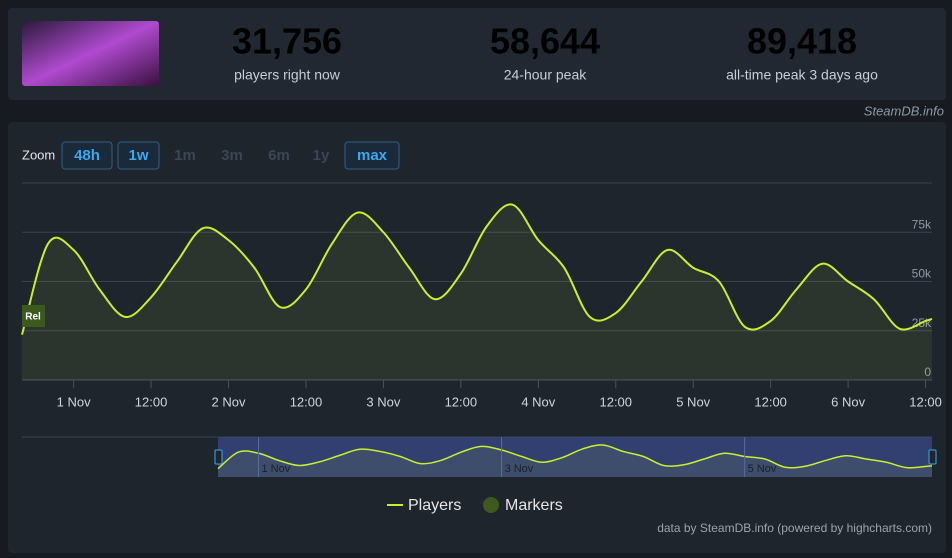  What do you see at coordinates (575, 457) in the screenshot?
I see `navigator-line` at bounding box center [575, 457].